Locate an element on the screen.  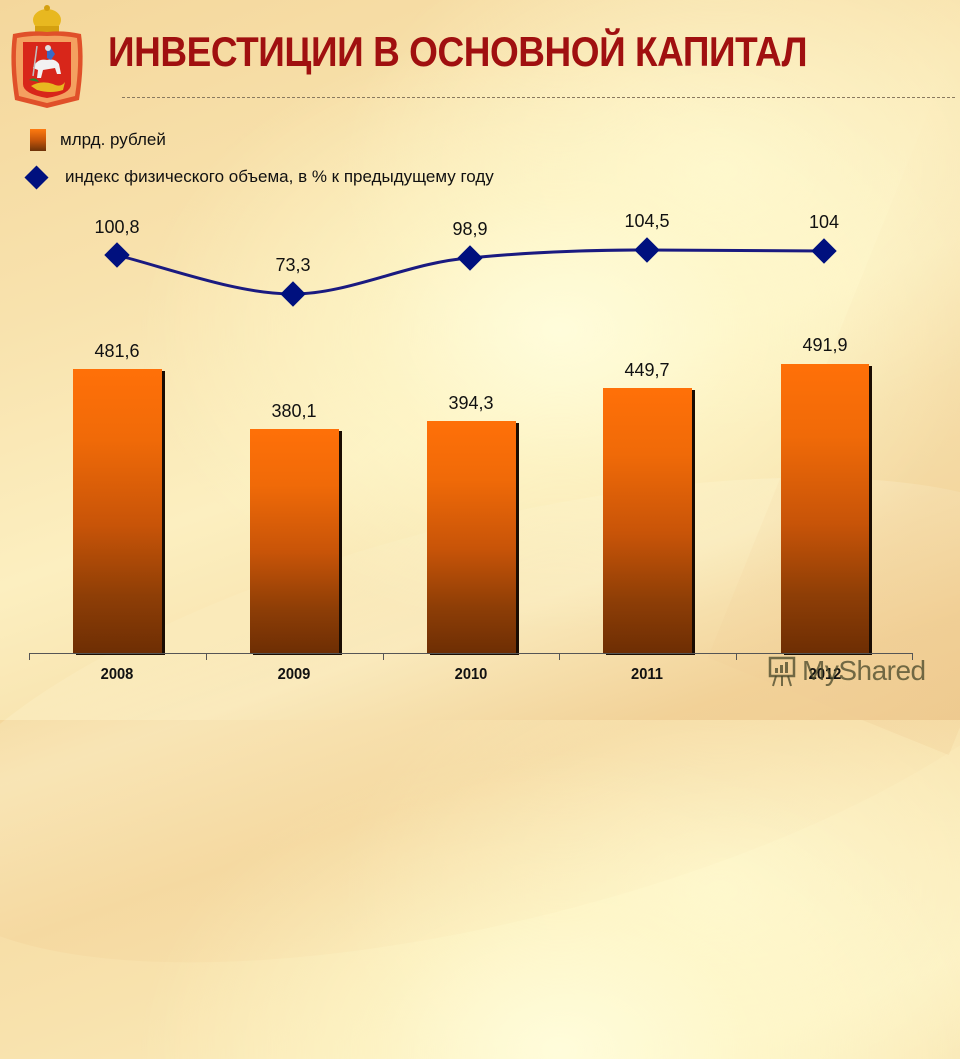
line-value-2009: 73,3 is located at coordinates (293, 265).